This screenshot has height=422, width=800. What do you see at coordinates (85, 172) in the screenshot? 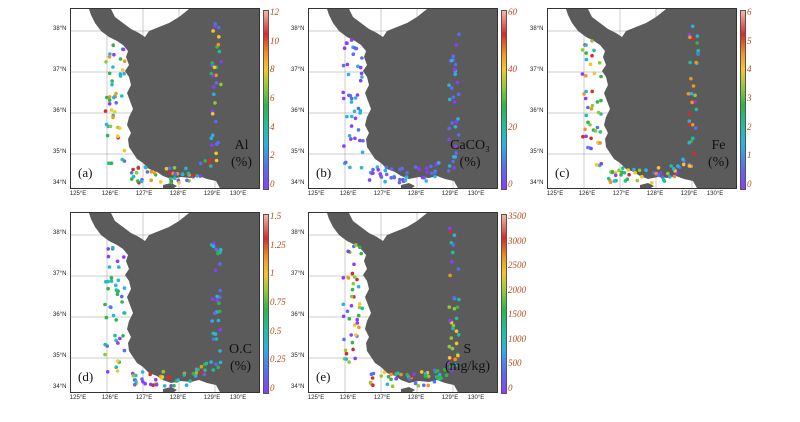
I see `panel-letter: (a)` at bounding box center [85, 172].